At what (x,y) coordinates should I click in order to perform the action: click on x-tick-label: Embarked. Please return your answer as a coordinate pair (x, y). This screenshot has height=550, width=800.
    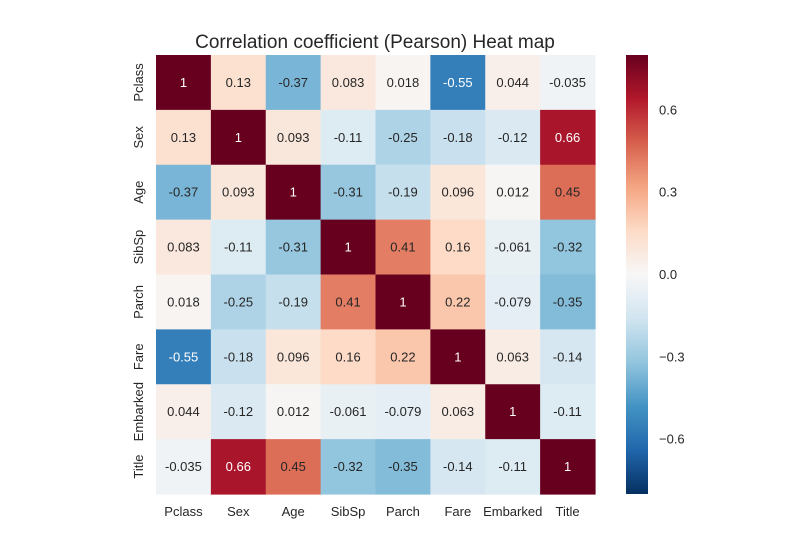
    Looking at the image, I should click on (512, 511).